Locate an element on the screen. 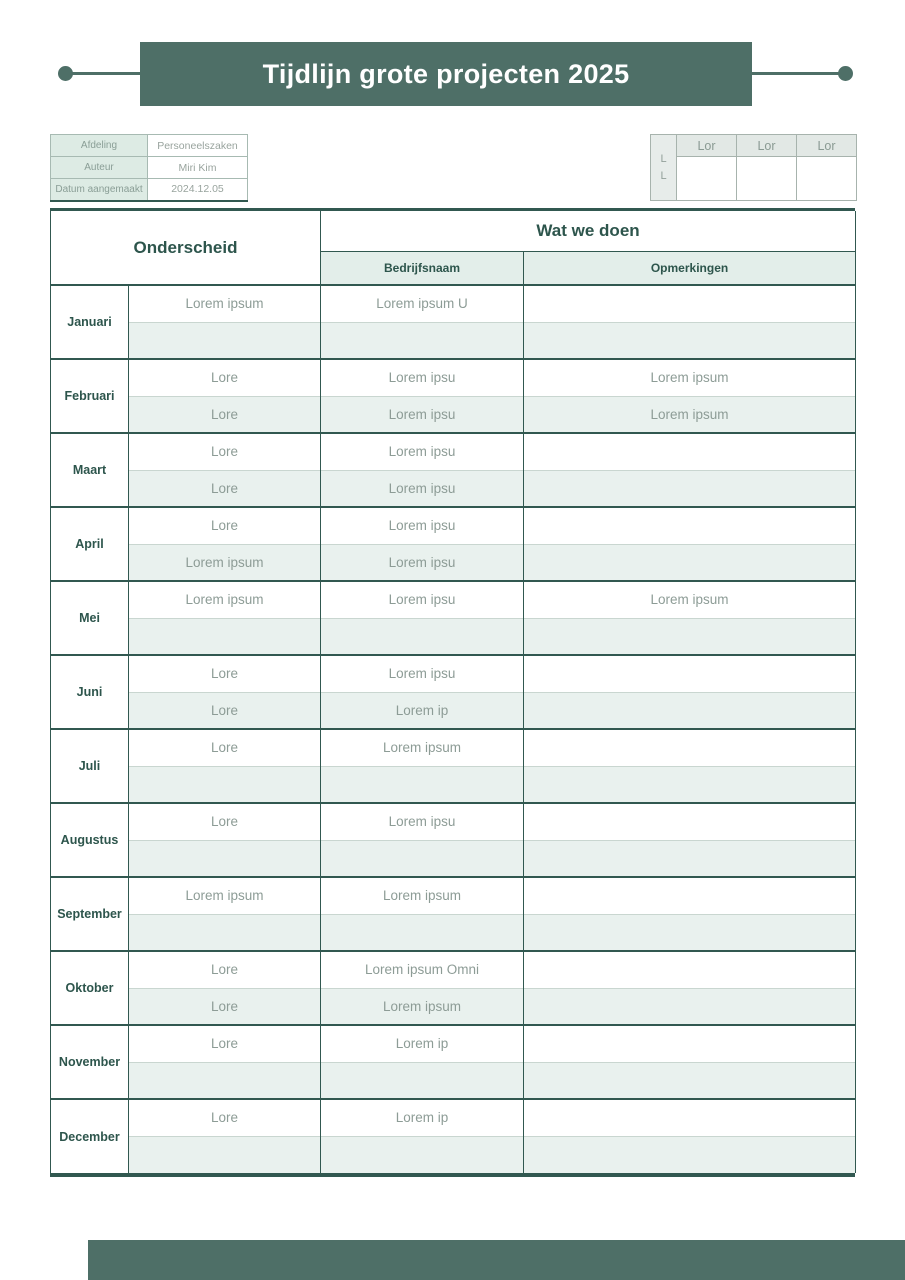 The image size is (905, 1280). meta-row: Datum aangemaakt 2024.12.05 is located at coordinates (149, 190).